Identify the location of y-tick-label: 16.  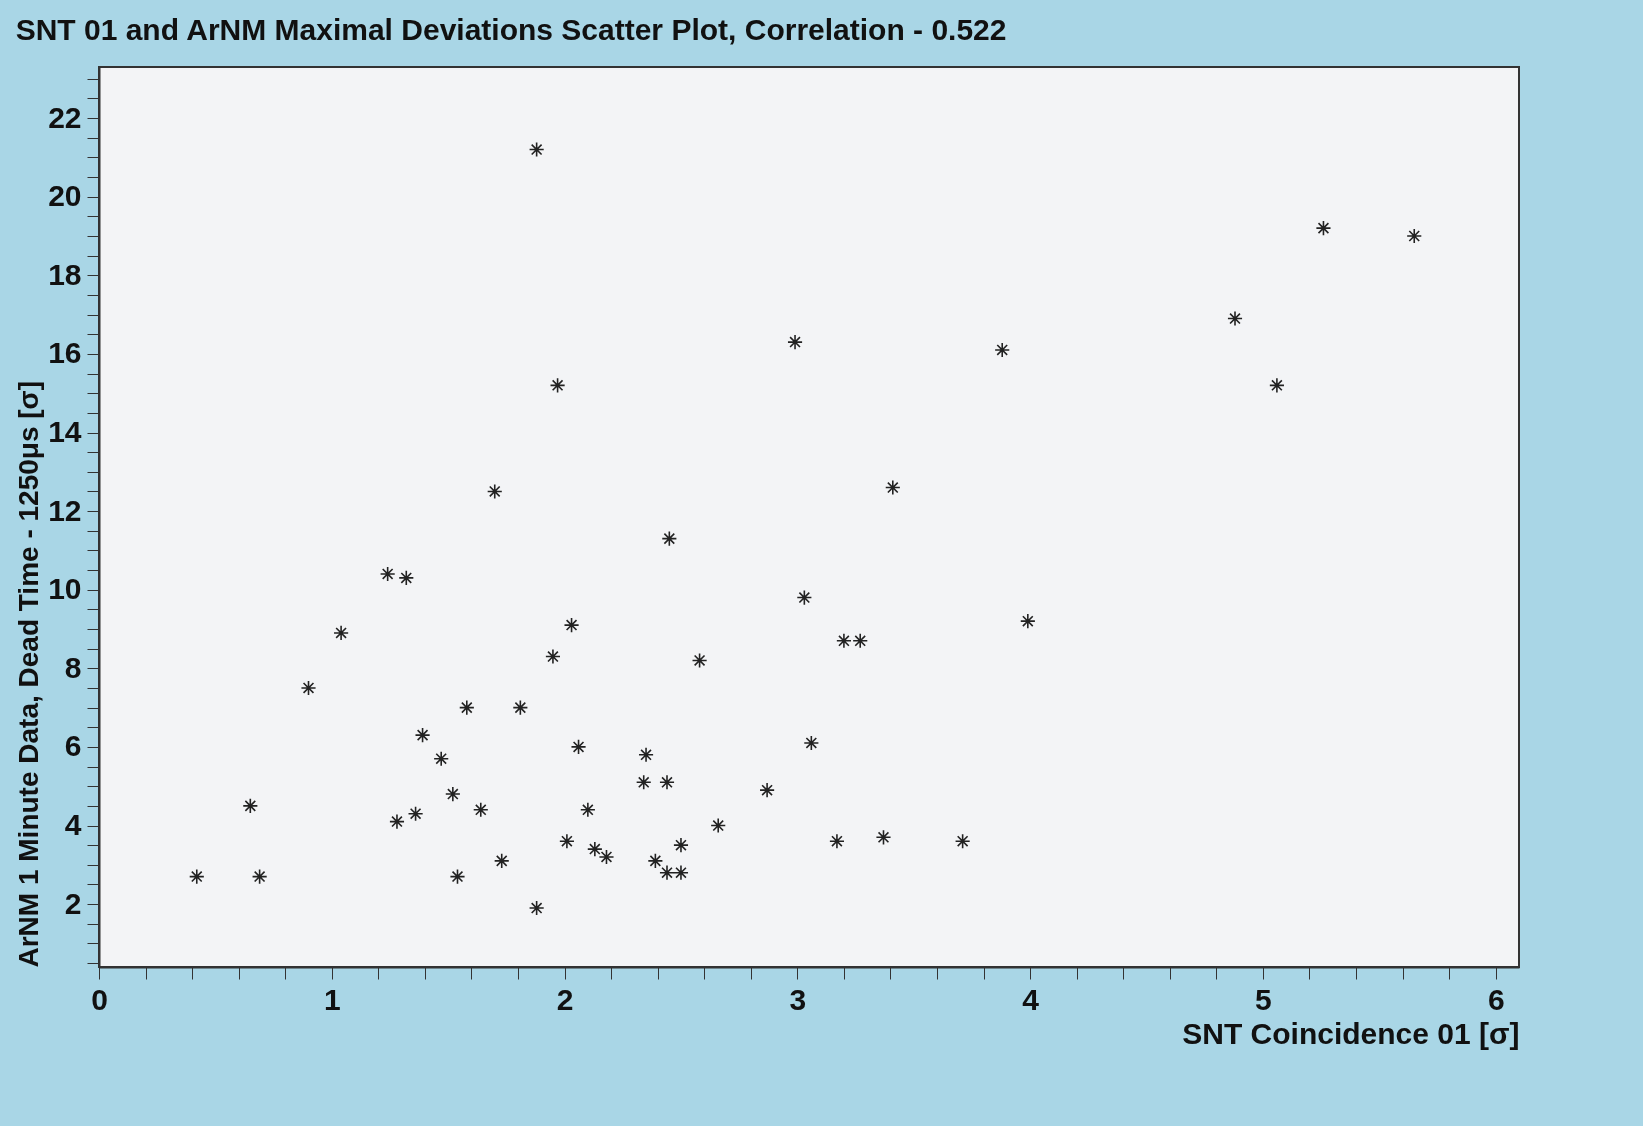
(65, 353).